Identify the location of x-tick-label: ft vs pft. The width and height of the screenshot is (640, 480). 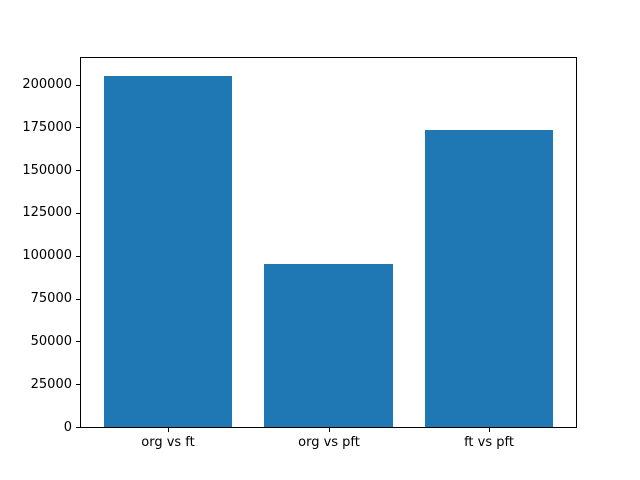
(489, 442).